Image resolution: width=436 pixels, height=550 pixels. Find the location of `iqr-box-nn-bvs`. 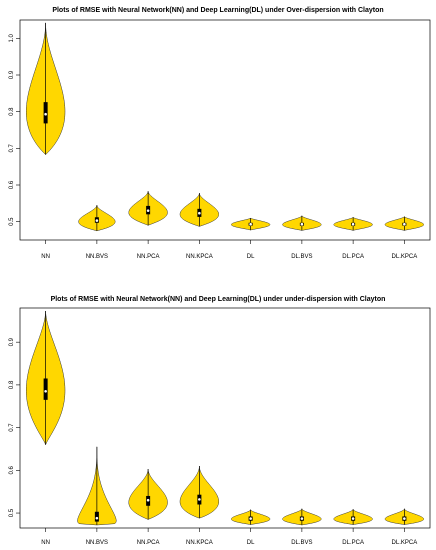

iqr-box-nn-bvs is located at coordinates (96, 516).